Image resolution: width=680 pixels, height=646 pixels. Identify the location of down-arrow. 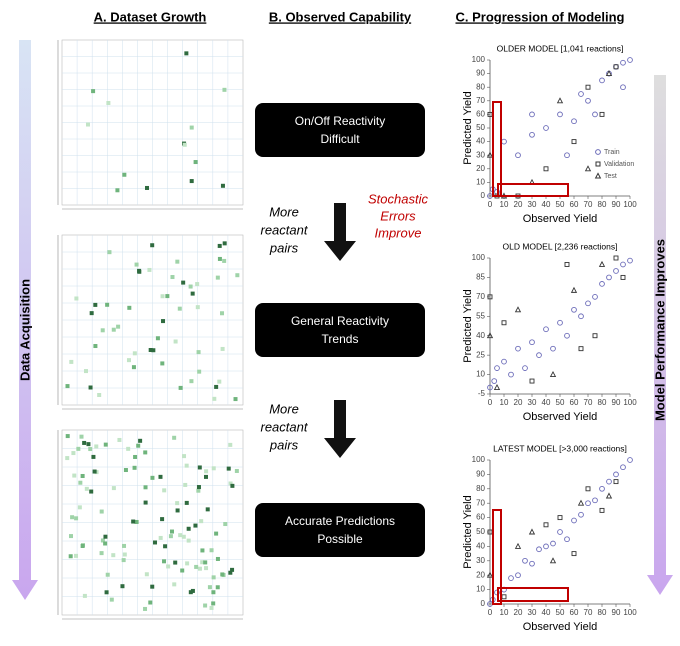
(340, 429).